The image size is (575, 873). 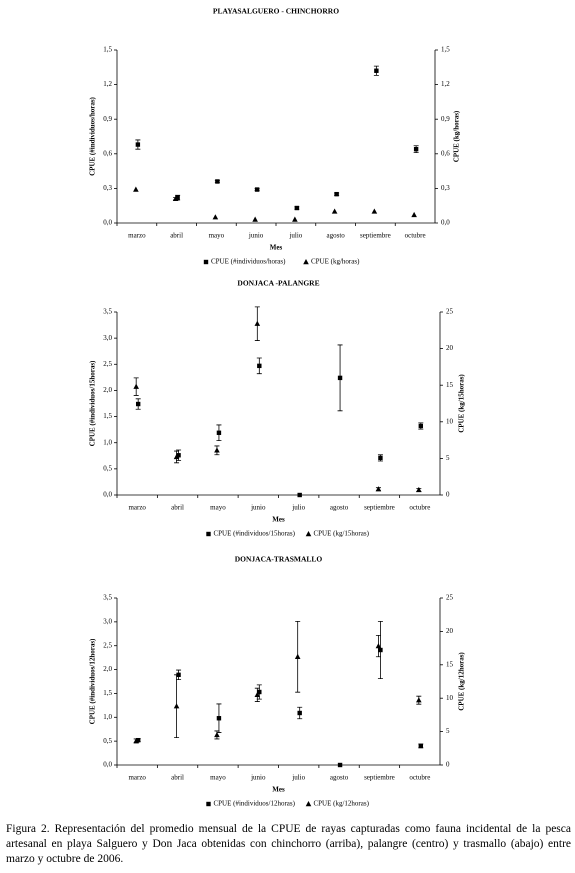 I want to click on y2-tick-label: 10, so click(x=450, y=421).